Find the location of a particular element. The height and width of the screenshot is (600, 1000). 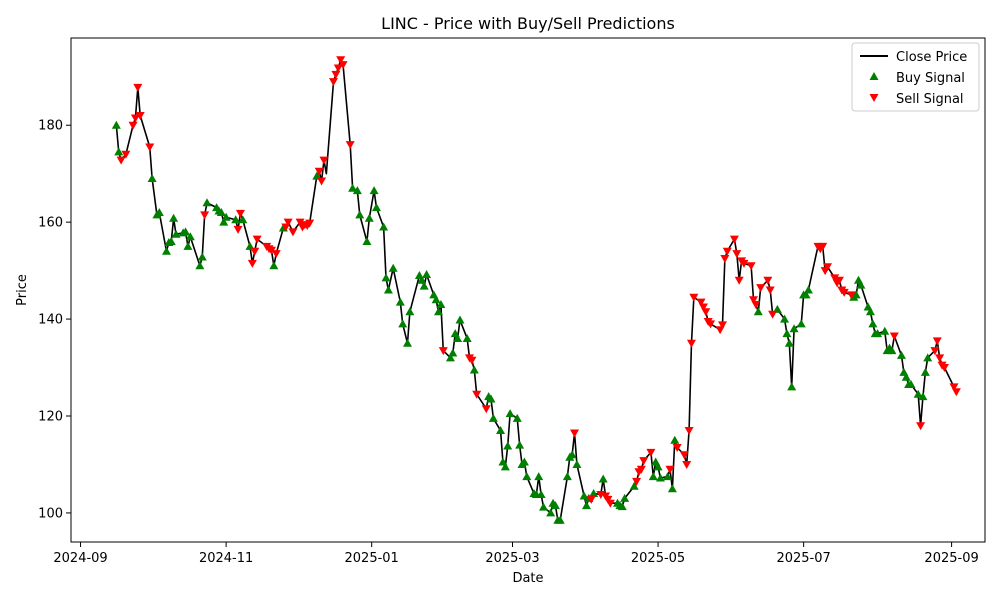

x-tick-label: 2024-09 is located at coordinates (80, 558).